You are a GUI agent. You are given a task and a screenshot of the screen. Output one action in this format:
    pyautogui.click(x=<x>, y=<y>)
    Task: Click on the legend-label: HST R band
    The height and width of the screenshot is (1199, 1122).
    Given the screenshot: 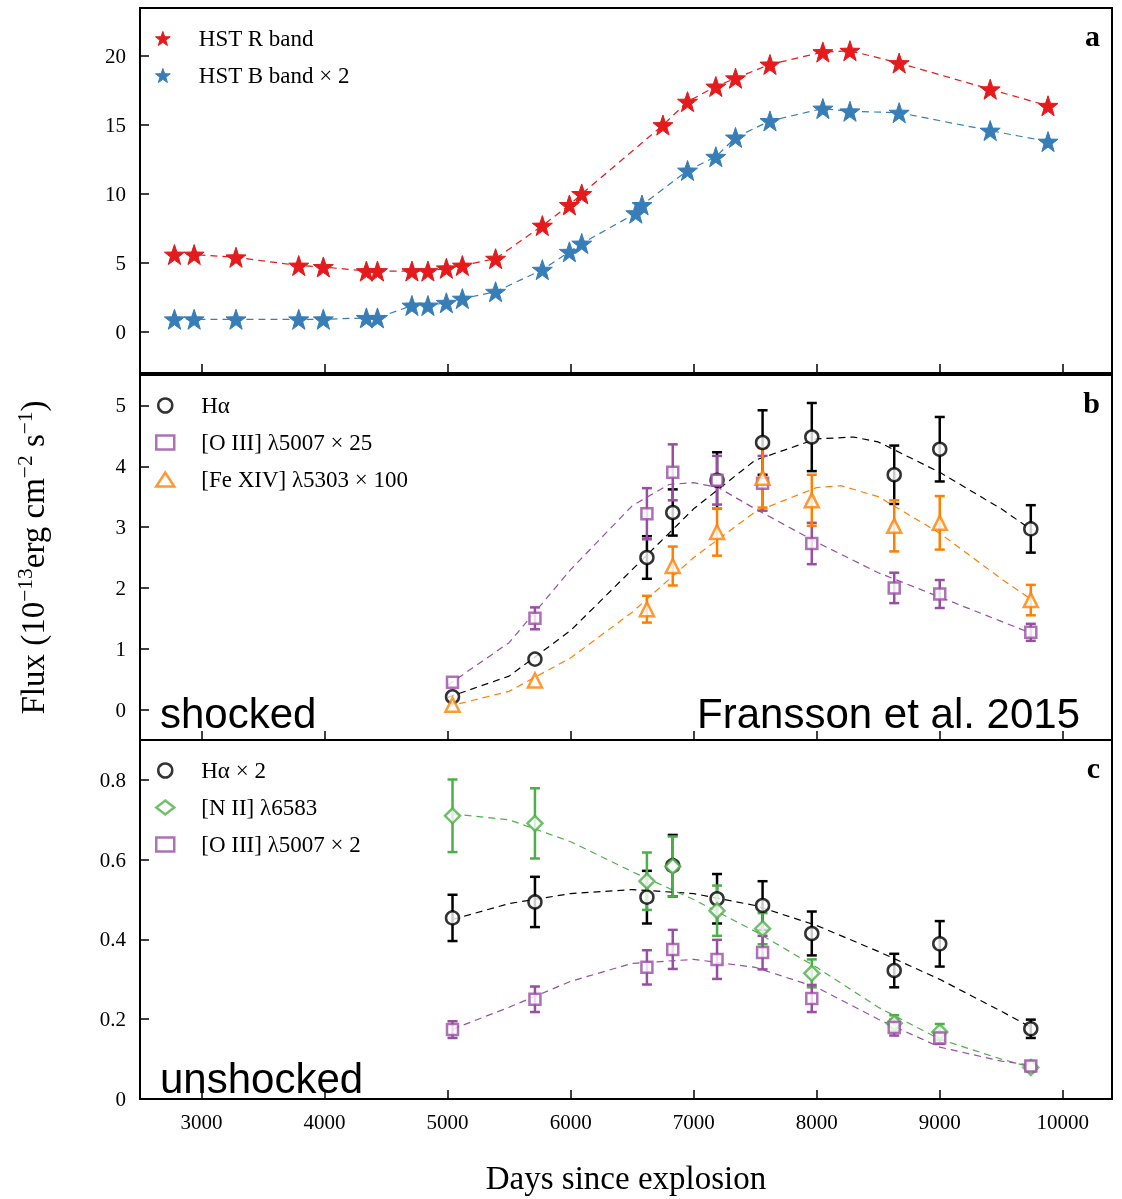 What is the action you would take?
    pyautogui.click(x=256, y=38)
    